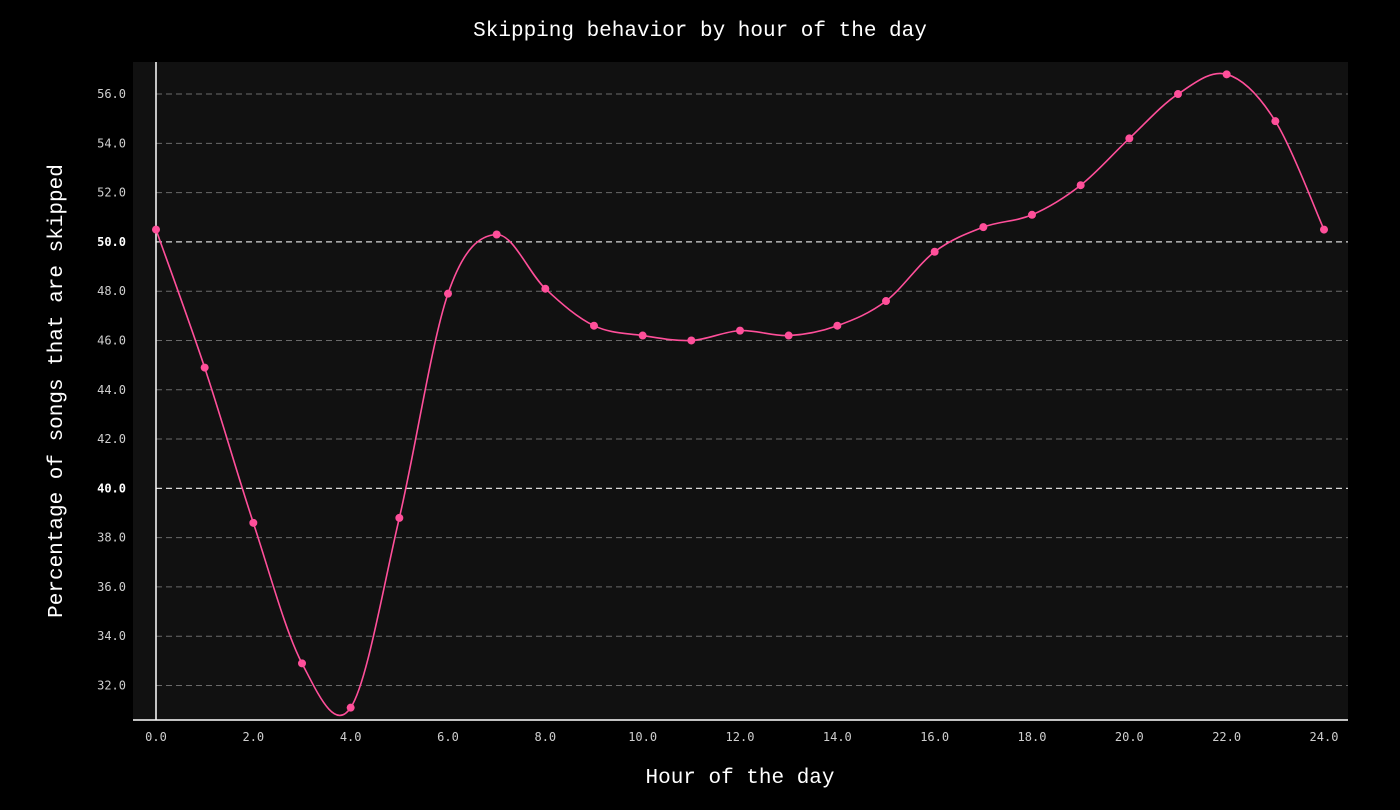  What do you see at coordinates (642, 737) in the screenshot?
I see `x-tick-label: 10.0` at bounding box center [642, 737].